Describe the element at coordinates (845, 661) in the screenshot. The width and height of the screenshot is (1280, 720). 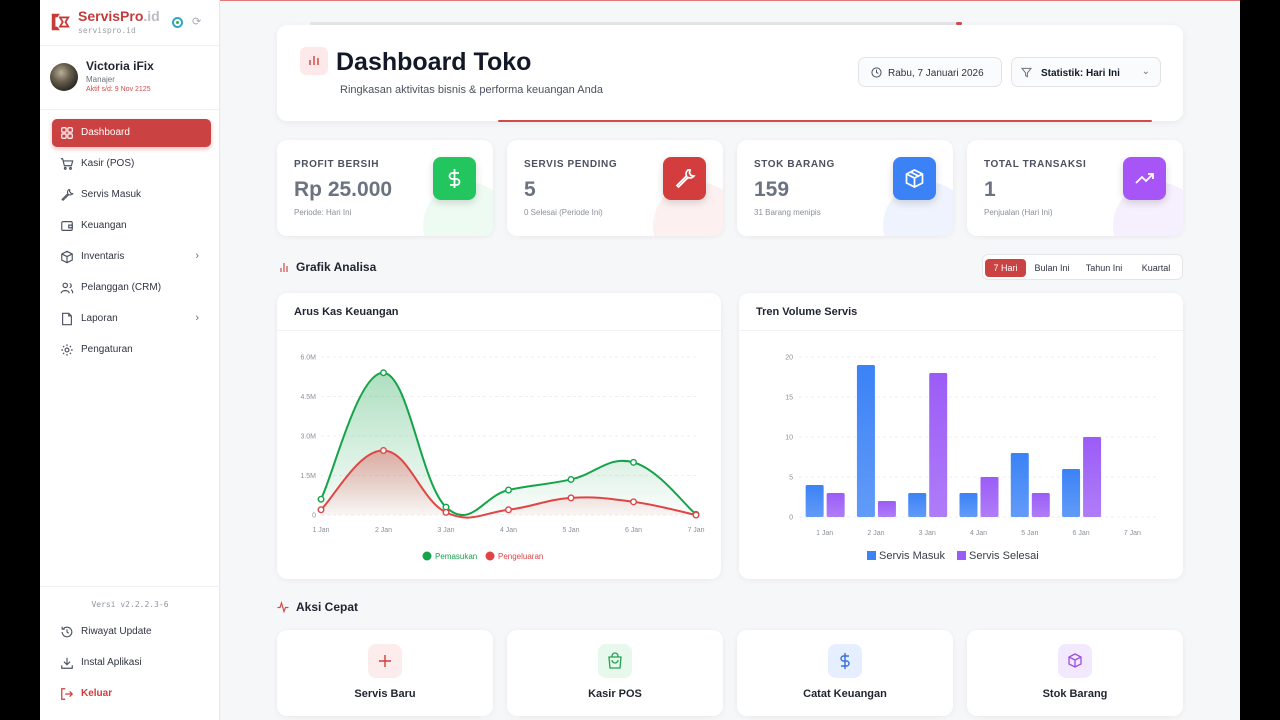
I see `dollar-icon` at that location.